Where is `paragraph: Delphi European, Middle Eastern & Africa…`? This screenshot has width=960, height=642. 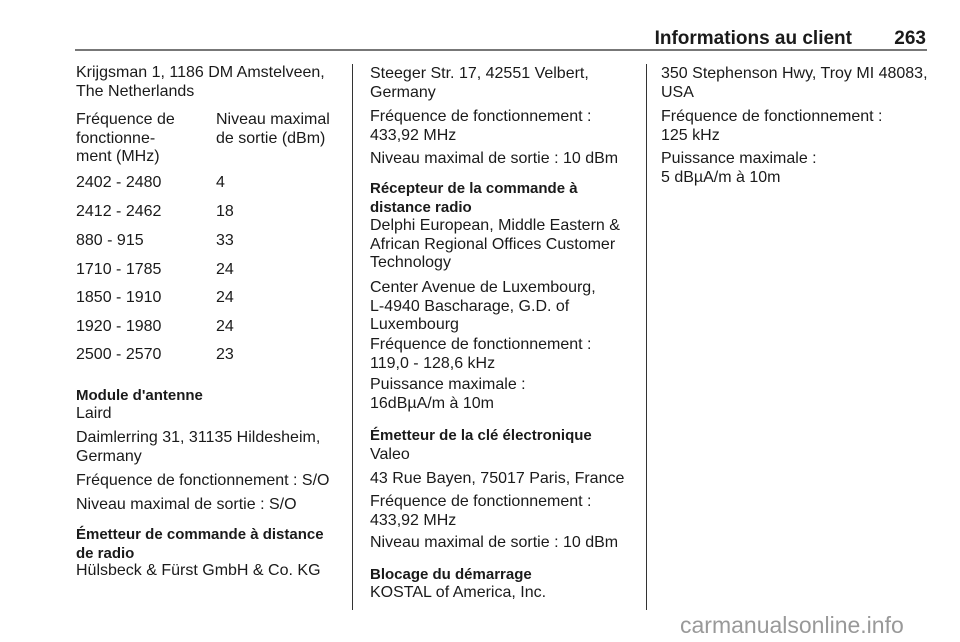 paragraph: Delphi European, Middle Eastern & Africa… is located at coordinates (495, 244).